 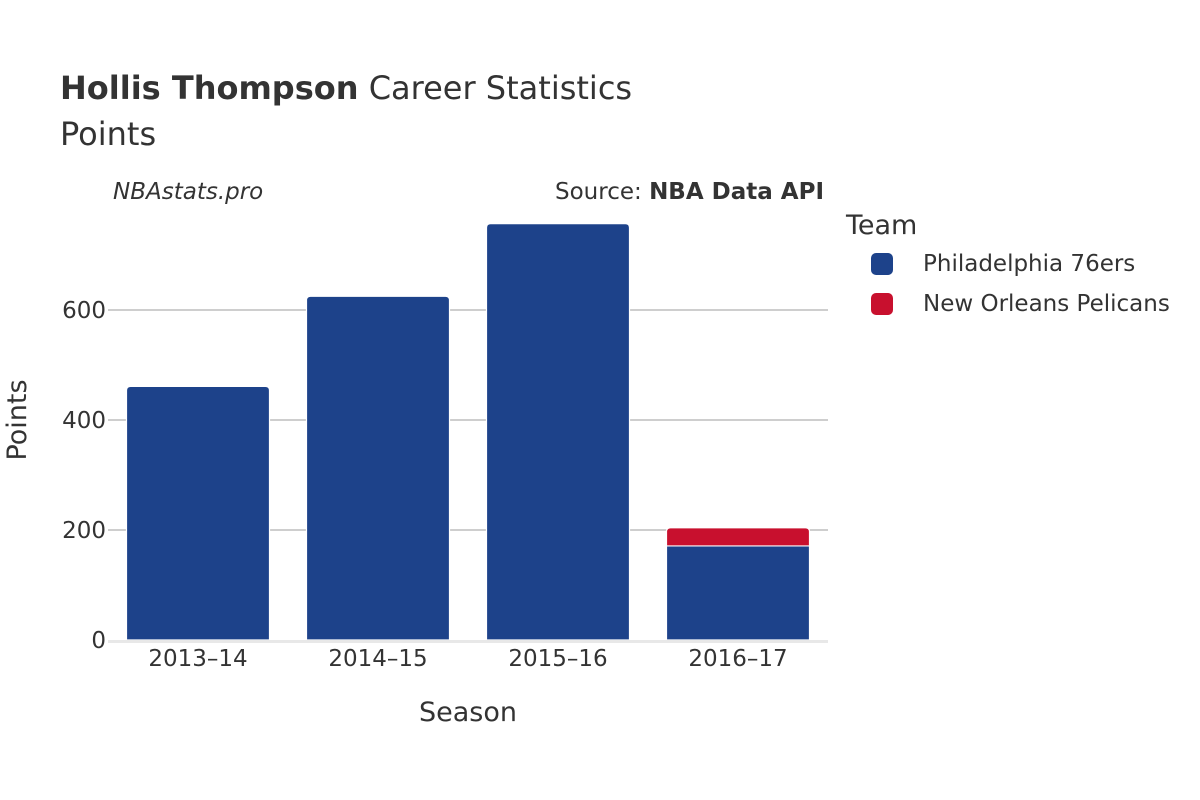 What do you see at coordinates (84, 311) in the screenshot?
I see `y-tick-label: 600` at bounding box center [84, 311].